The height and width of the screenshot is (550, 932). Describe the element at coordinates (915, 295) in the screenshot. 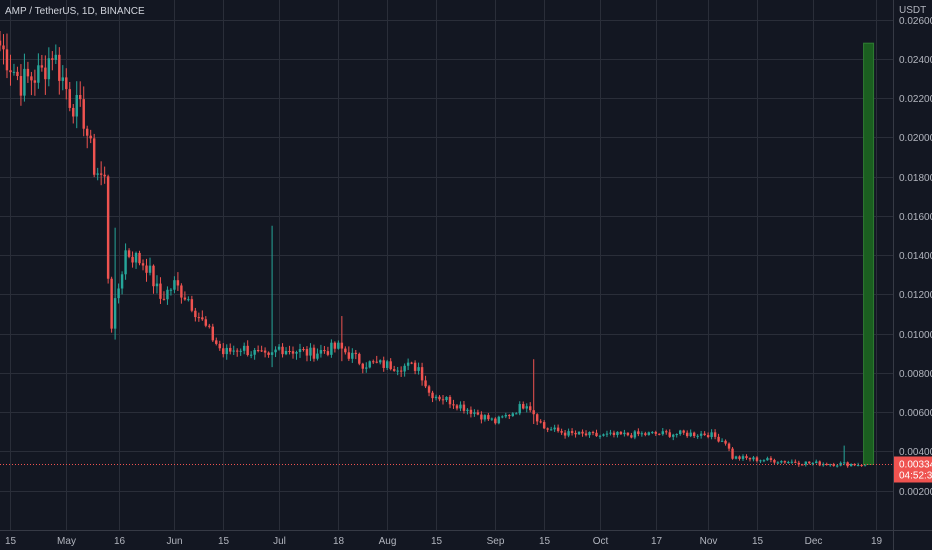

I see `y-tick-label: 0.01200` at that location.